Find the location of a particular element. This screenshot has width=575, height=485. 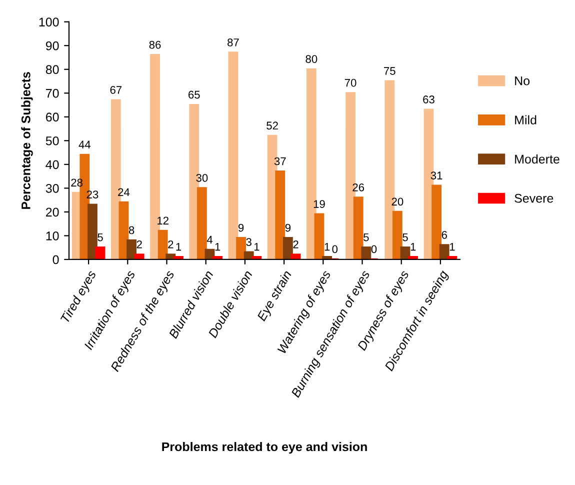

y-tick-label: 90 is located at coordinates (52, 45).